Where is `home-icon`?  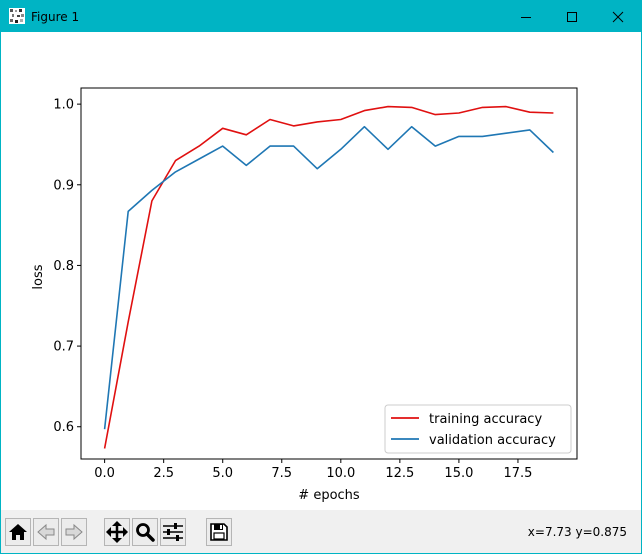
home-icon is located at coordinates (18, 532).